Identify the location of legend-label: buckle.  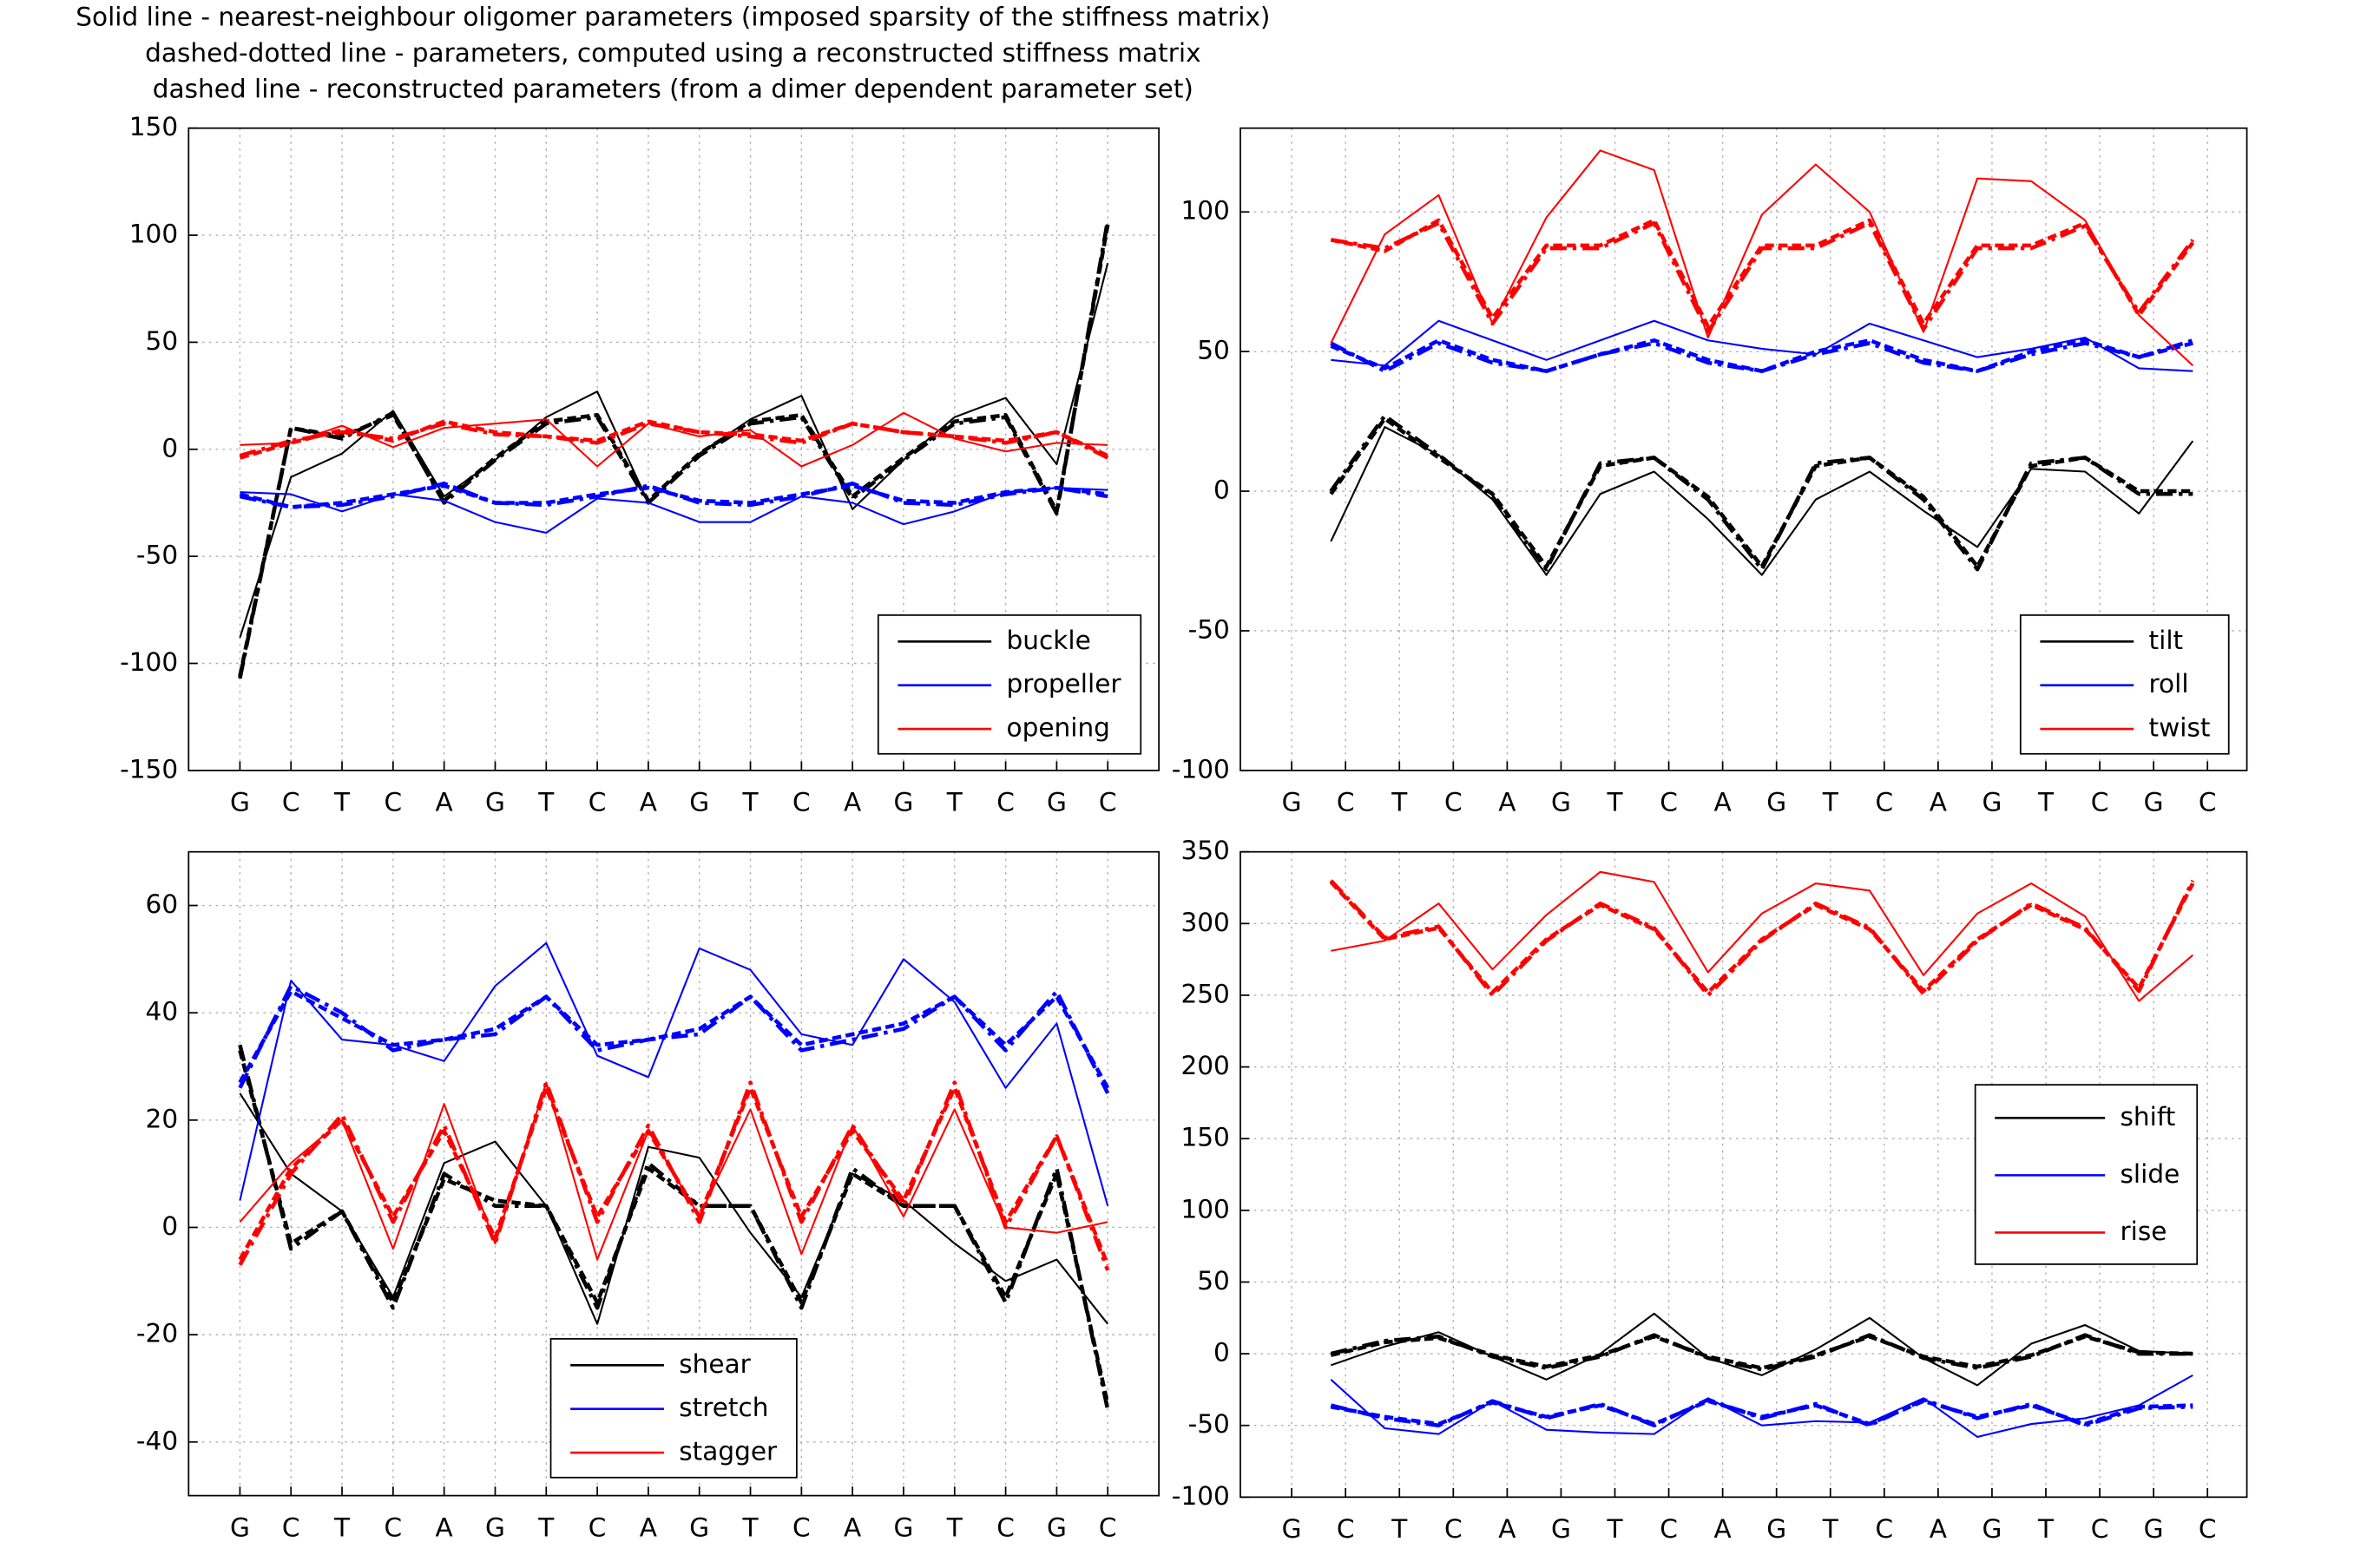
(1049, 640).